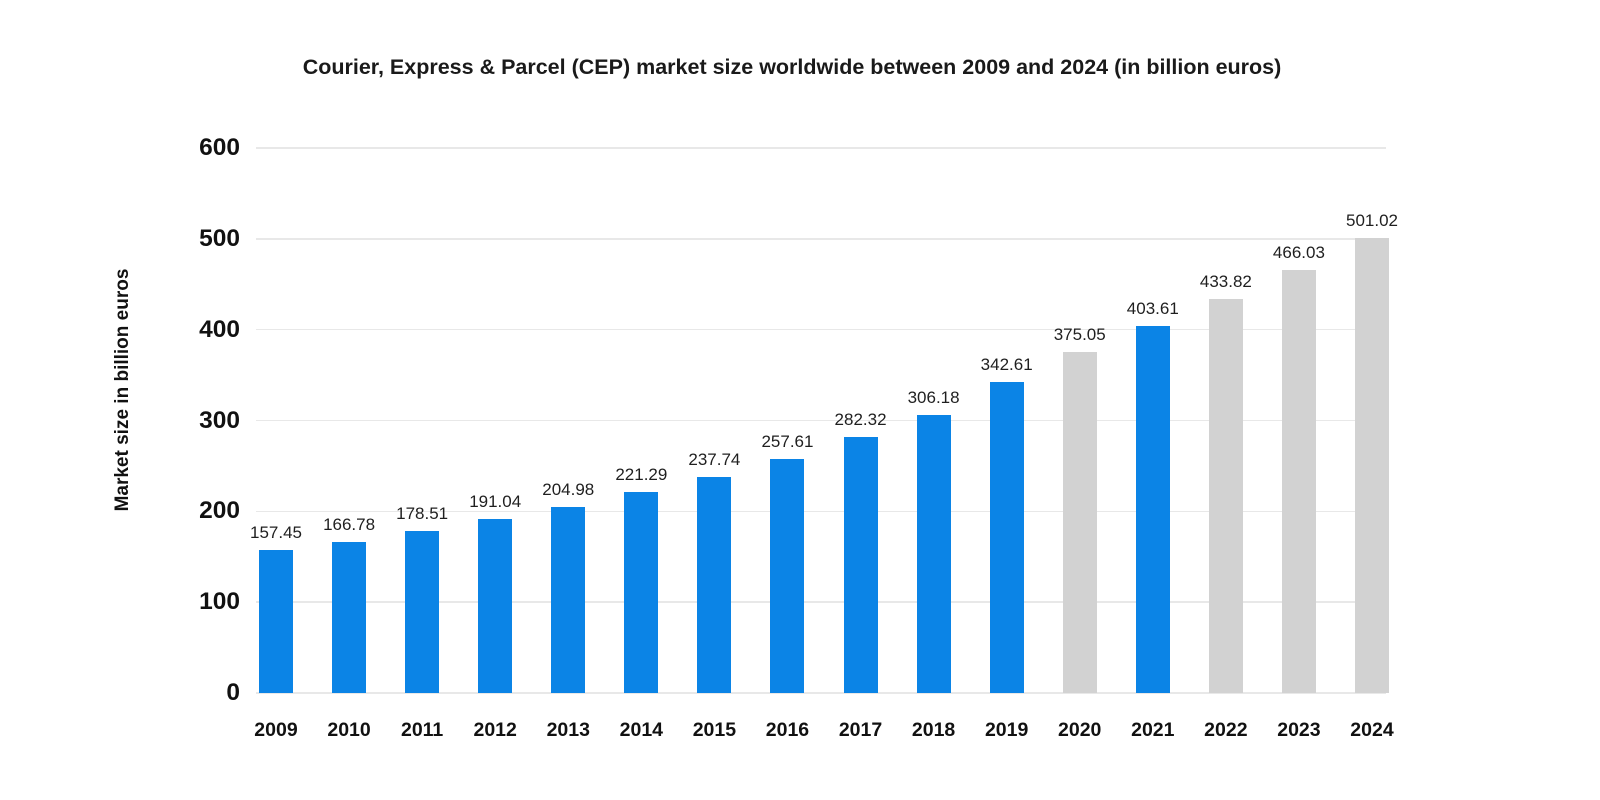 Image resolution: width=1600 pixels, height=800 pixels. What do you see at coordinates (714, 585) in the screenshot?
I see `bar-2015` at bounding box center [714, 585].